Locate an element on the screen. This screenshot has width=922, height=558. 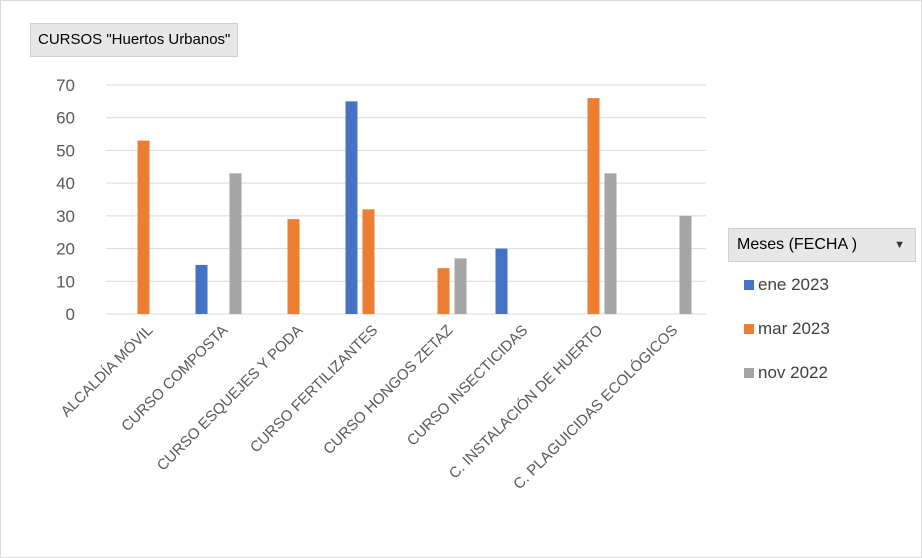
y-tick-label-2: 20 is located at coordinates (65, 249).